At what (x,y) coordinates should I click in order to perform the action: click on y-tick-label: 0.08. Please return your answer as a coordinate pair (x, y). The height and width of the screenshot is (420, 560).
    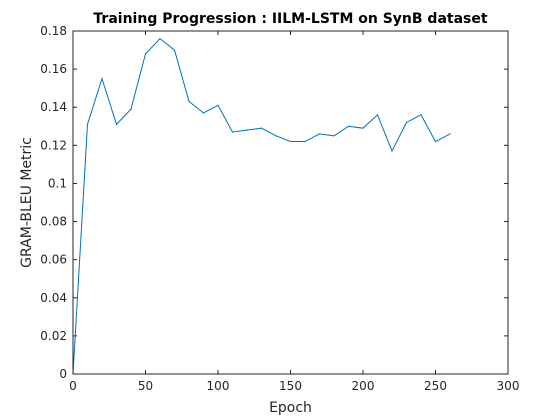
    Looking at the image, I should click on (53, 222).